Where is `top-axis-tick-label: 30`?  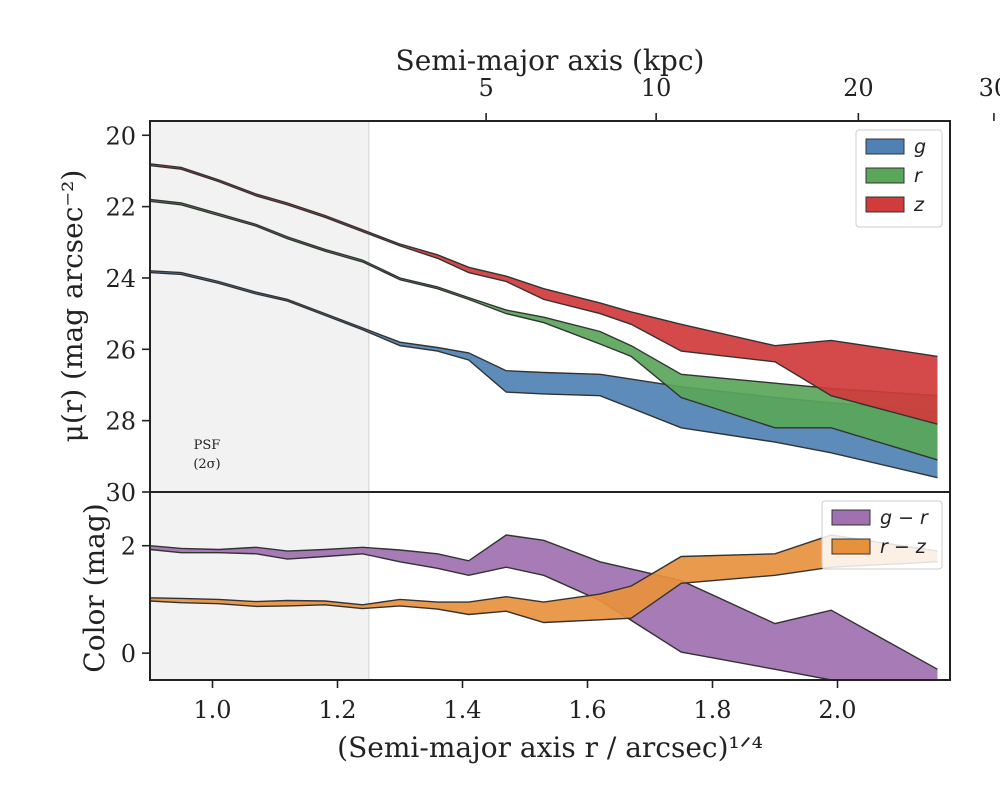 top-axis-tick-label: 30 is located at coordinates (989, 88).